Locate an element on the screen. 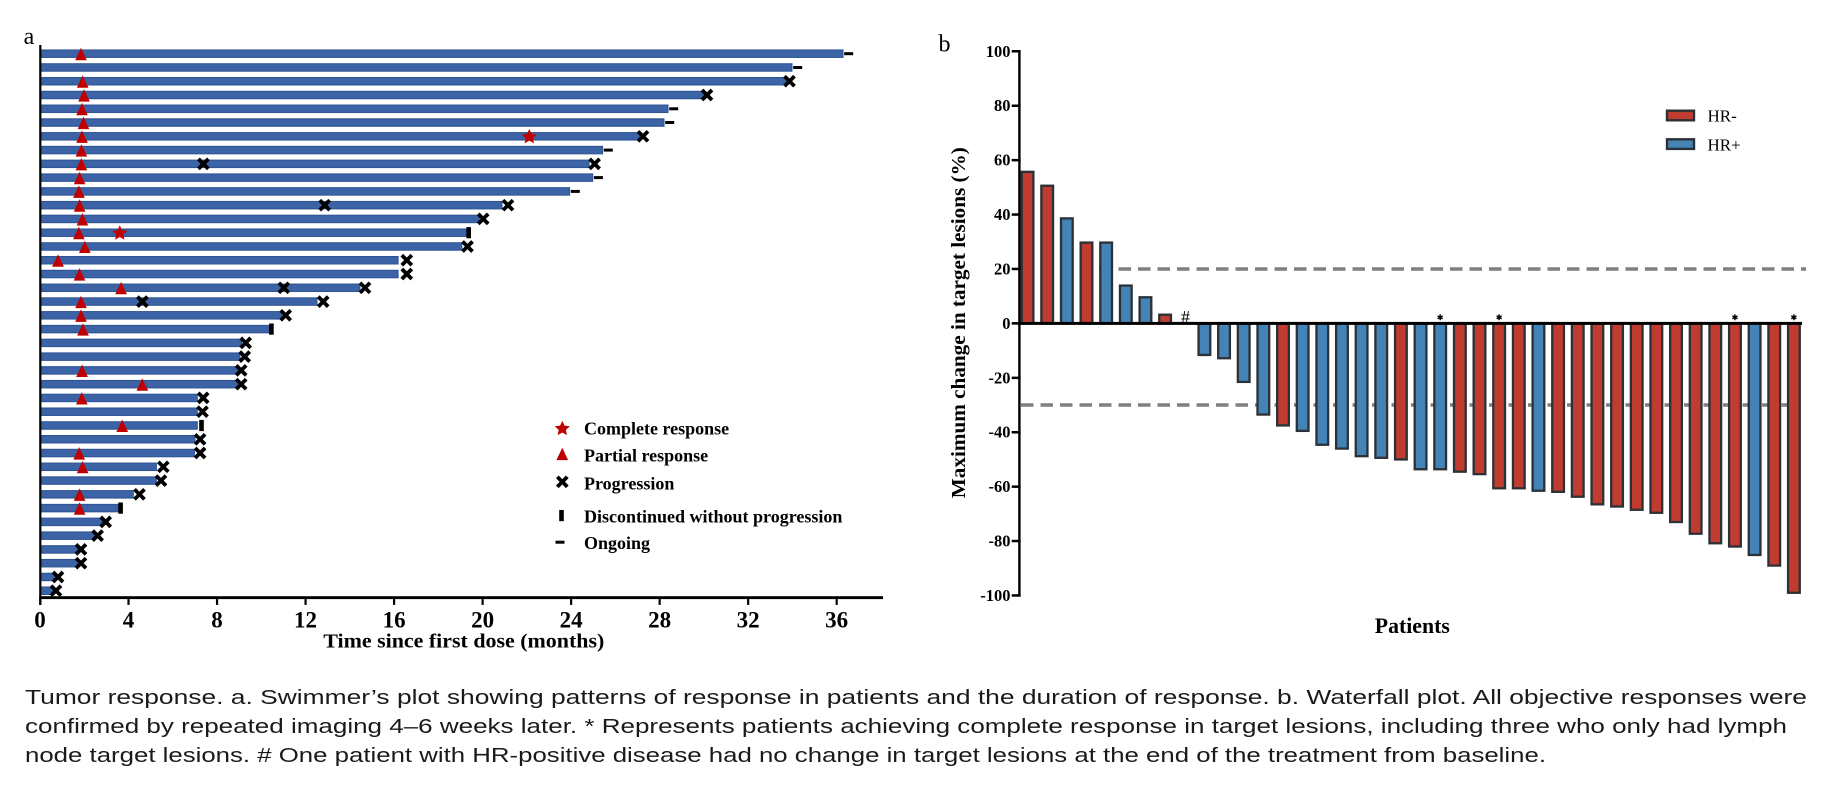  svg-text:Discontinued without progressi: Discontinued without progression is located at coordinates (713, 516).